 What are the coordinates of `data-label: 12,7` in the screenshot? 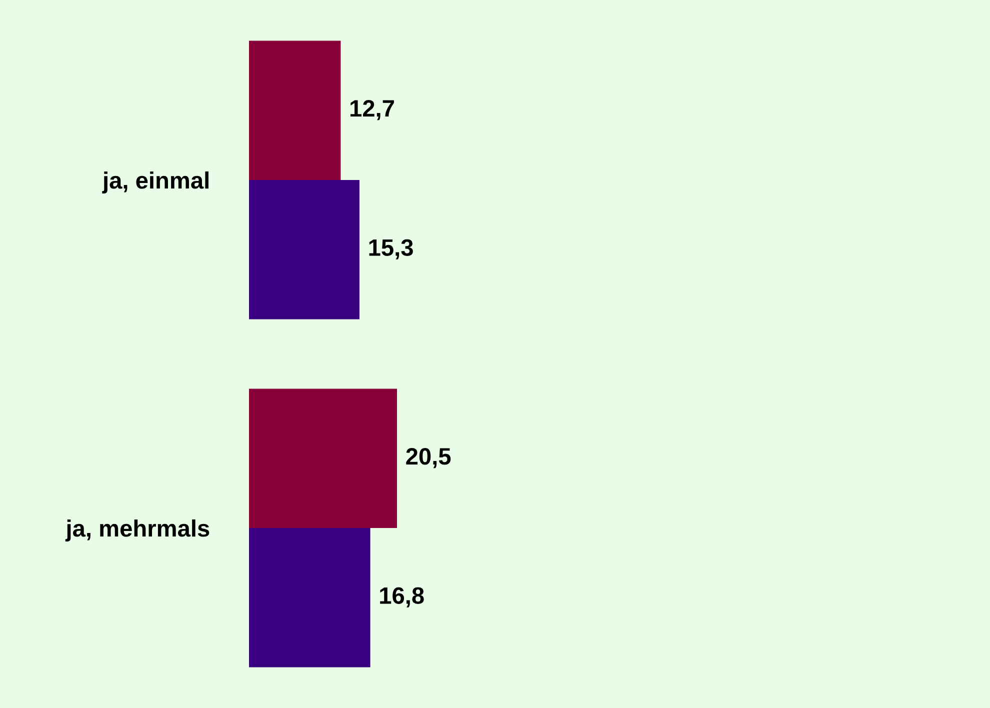 It's located at (372, 110).